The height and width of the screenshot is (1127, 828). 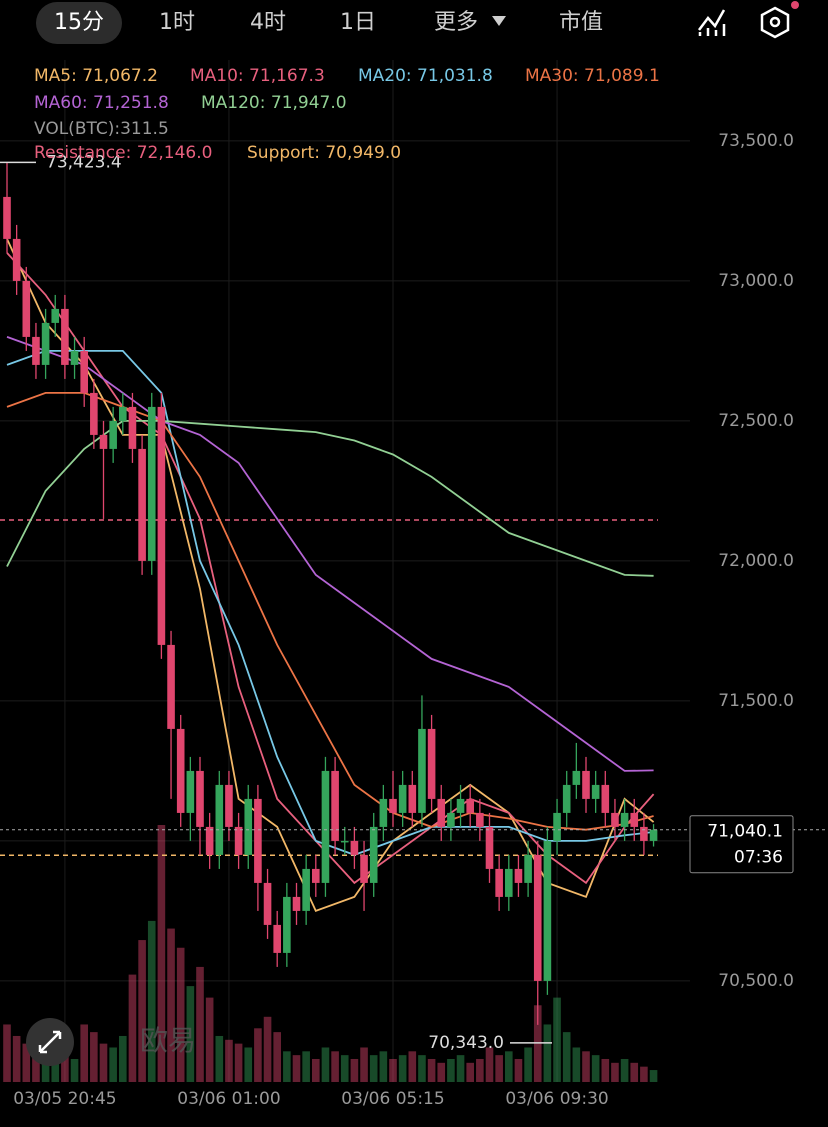 I want to click on y-tick-label: 73,000.0, so click(x=756, y=281).